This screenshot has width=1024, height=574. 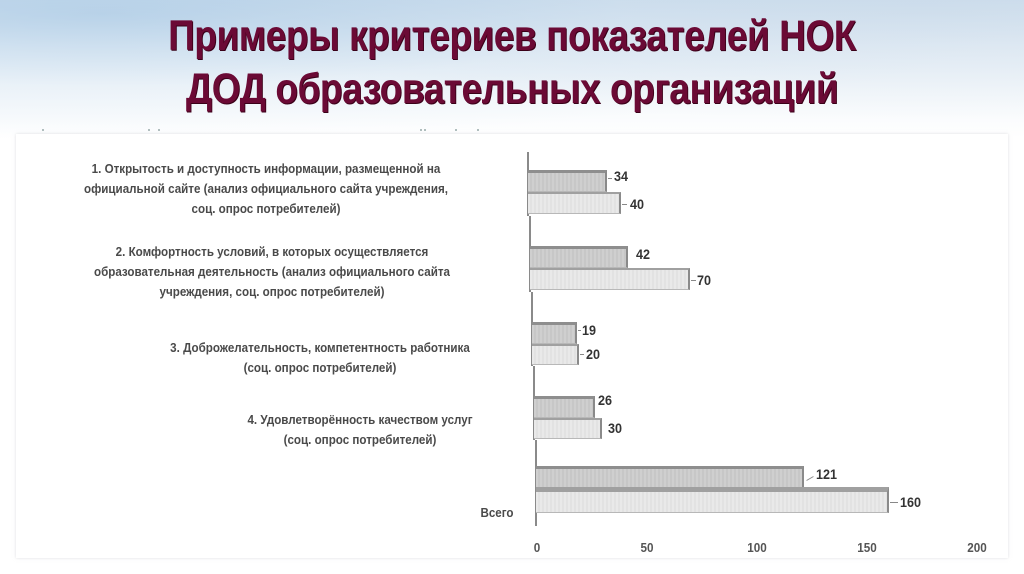 What do you see at coordinates (610, 279) in the screenshot?
I see `bar-series2-cat2` at bounding box center [610, 279].